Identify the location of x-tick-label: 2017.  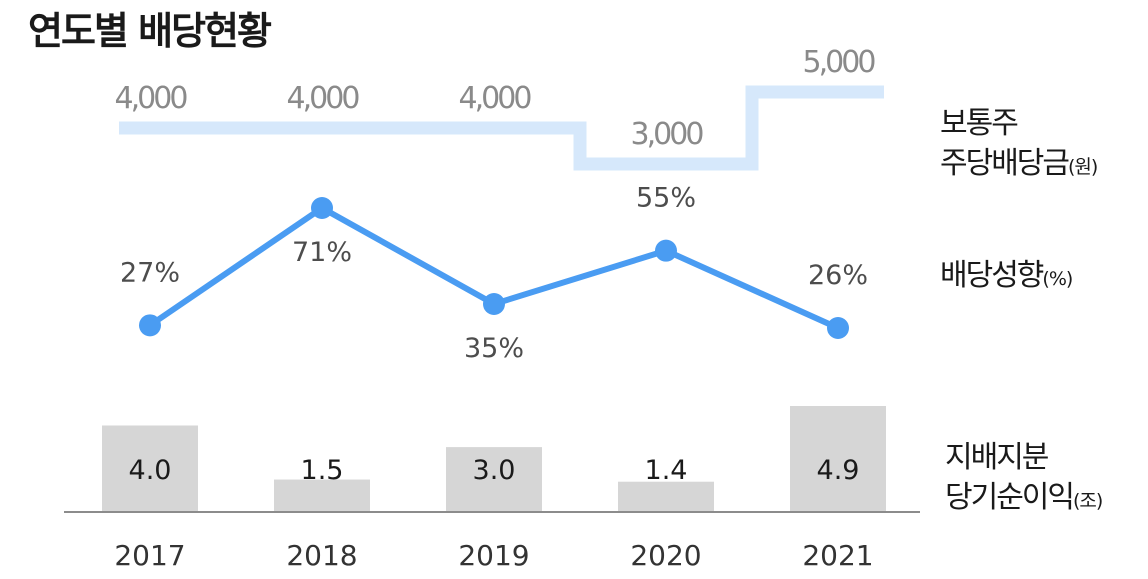
(149, 555).